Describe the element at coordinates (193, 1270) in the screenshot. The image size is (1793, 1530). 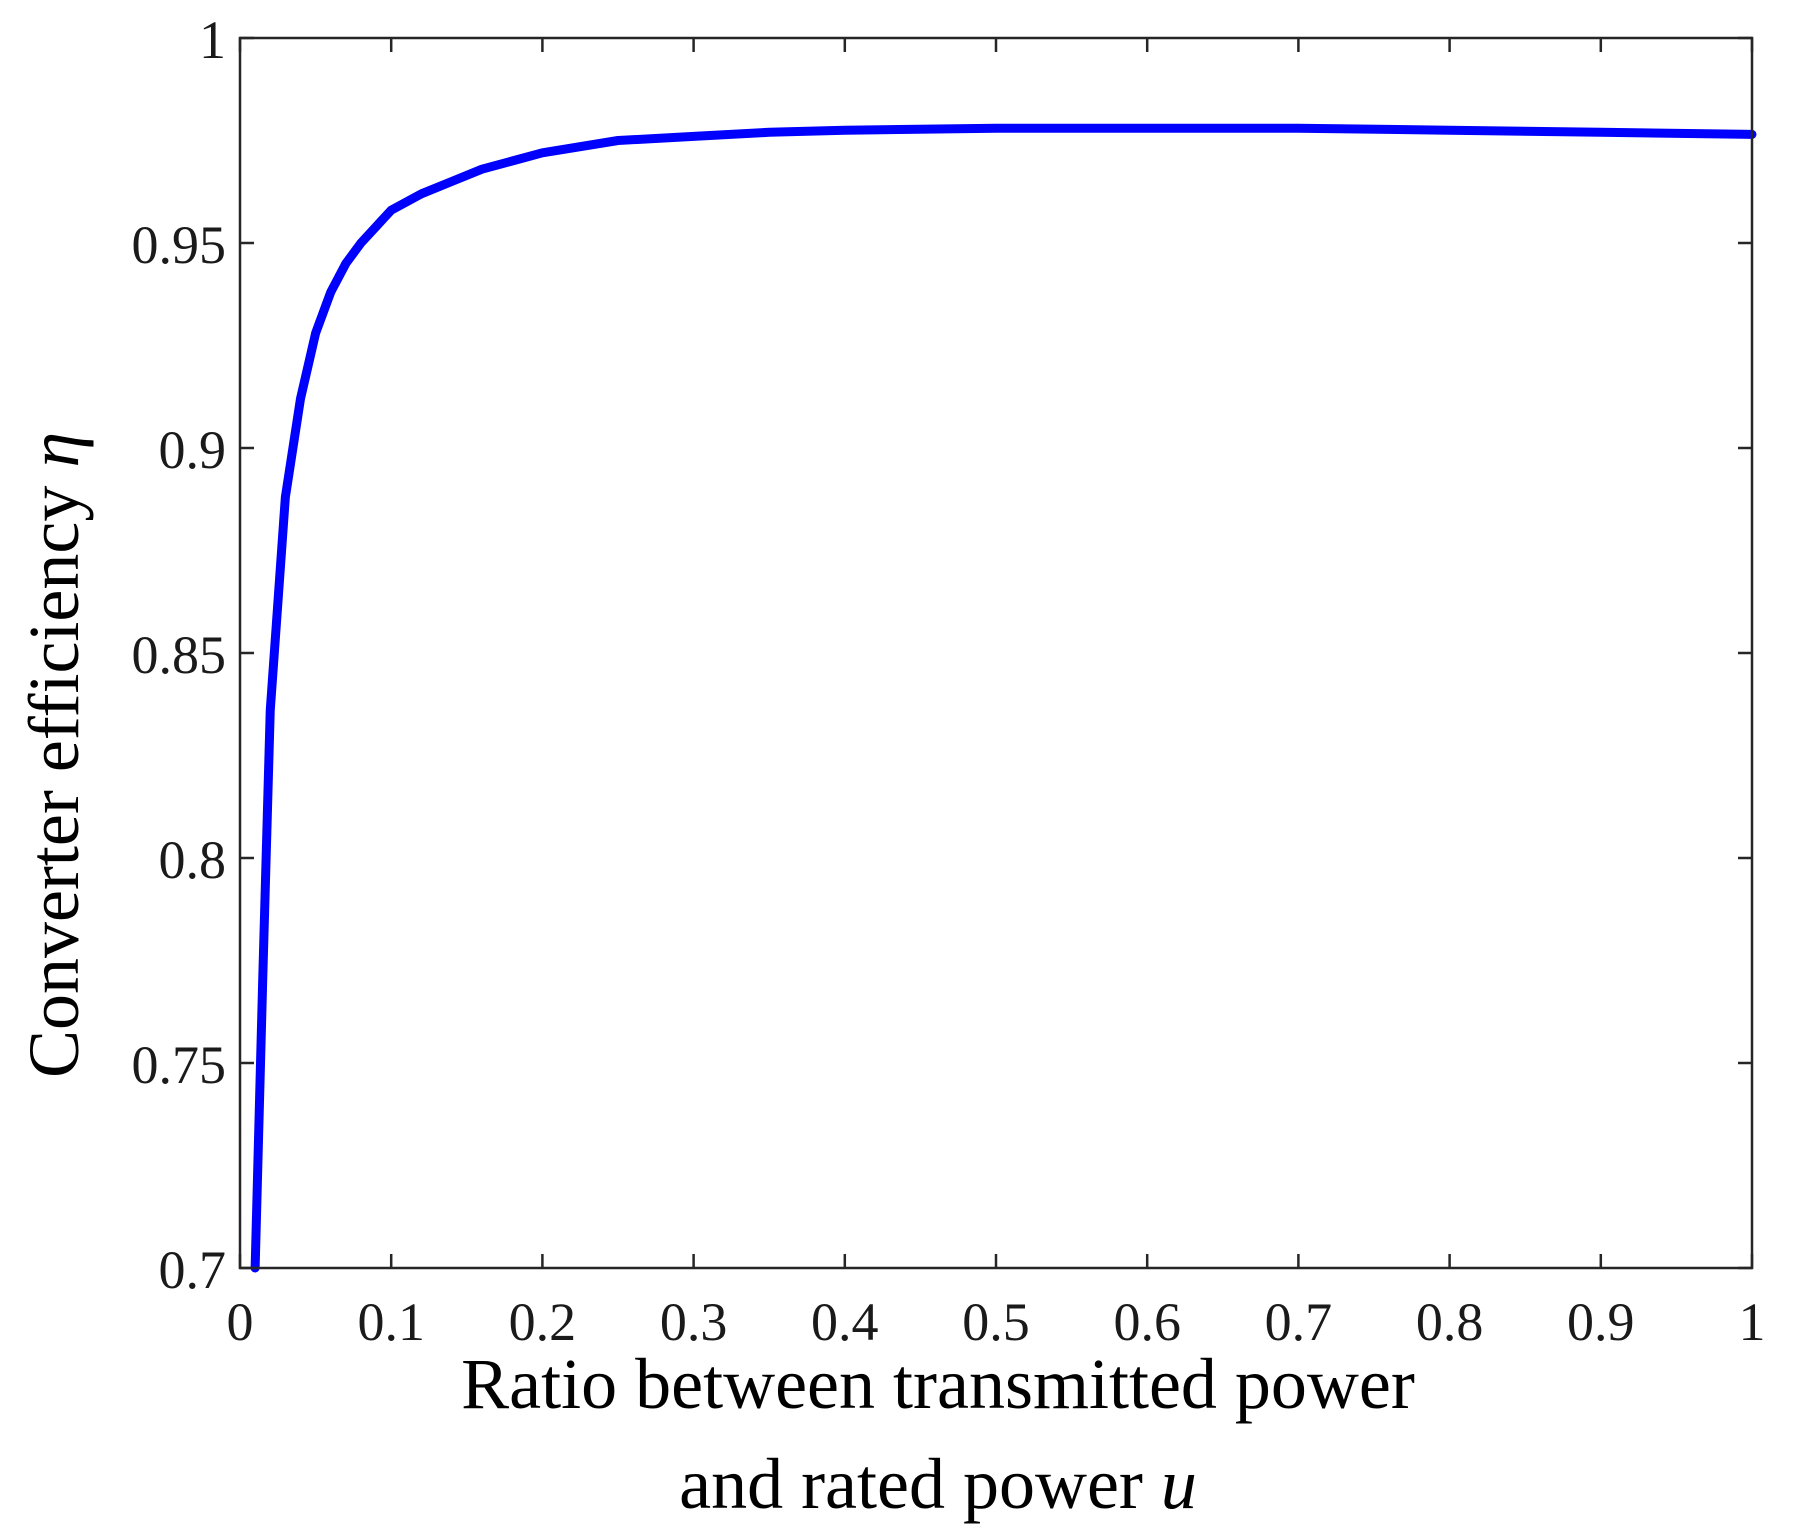
I see `y-tick-label: 0.7` at that location.